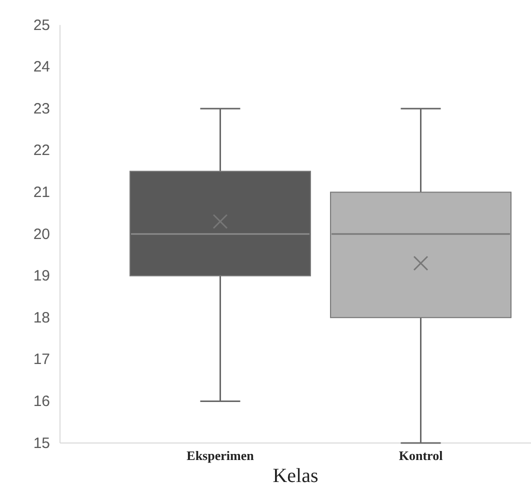 The width and height of the screenshot is (531, 491). Describe the element at coordinates (41, 151) in the screenshot. I see `y-tick-label: 22` at that location.